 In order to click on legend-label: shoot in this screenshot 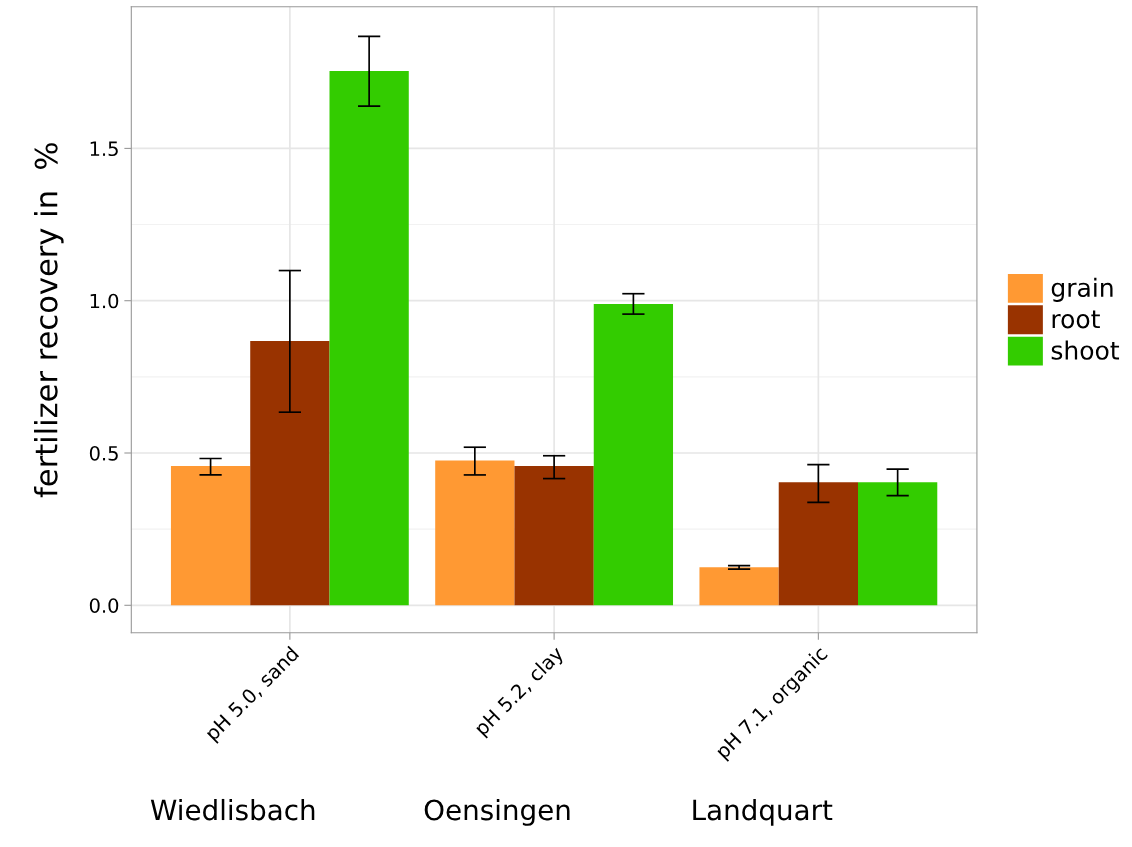, I will do `click(1085, 350)`.